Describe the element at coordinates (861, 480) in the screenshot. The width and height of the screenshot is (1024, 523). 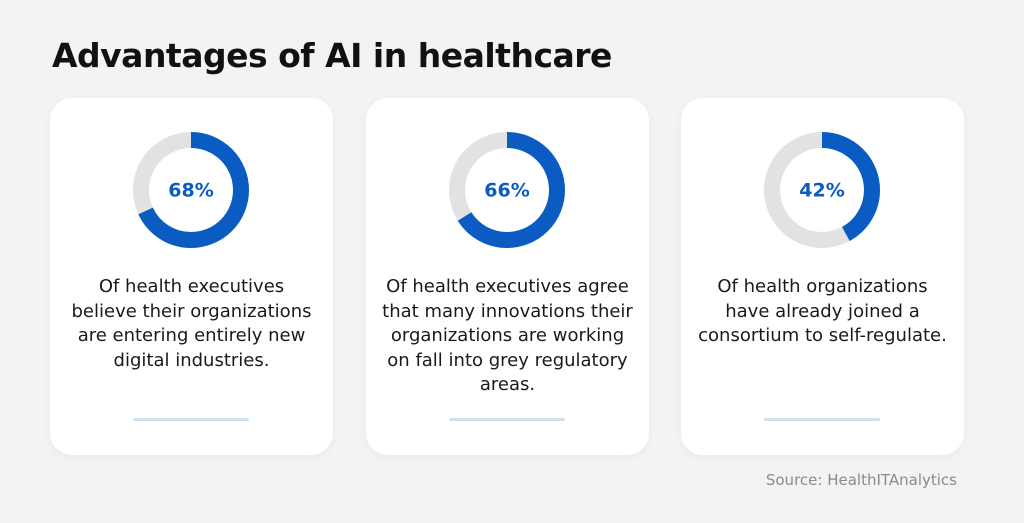
I see `source: Source: HealthITAnalytics` at that location.